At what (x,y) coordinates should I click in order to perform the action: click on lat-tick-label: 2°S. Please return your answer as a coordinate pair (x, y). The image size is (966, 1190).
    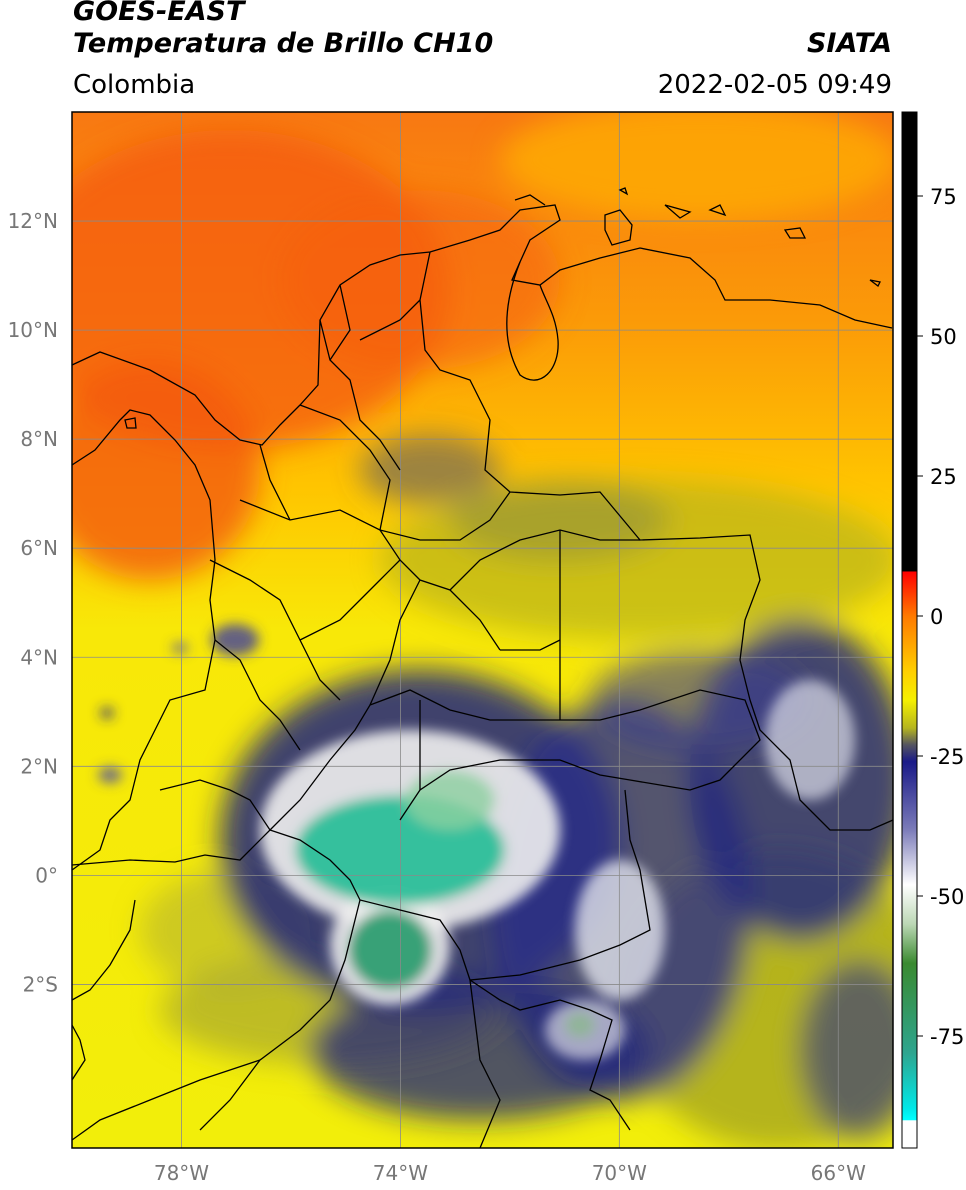
    Looking at the image, I should click on (40, 984).